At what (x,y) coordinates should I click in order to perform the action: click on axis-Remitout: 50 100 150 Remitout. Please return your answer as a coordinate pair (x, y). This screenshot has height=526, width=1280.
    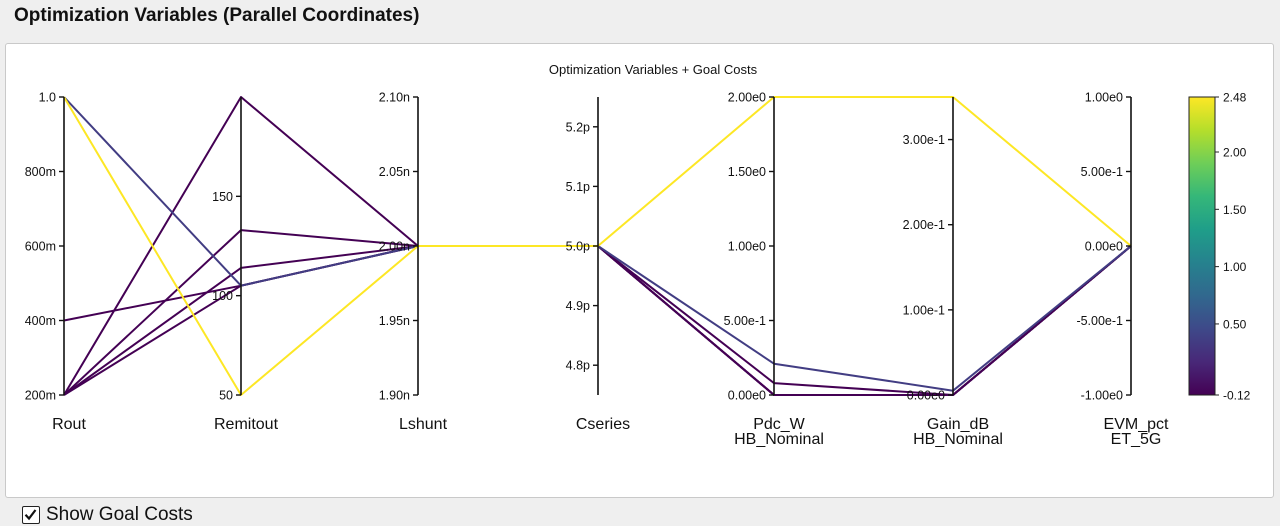
    Looking at the image, I should click on (245, 265).